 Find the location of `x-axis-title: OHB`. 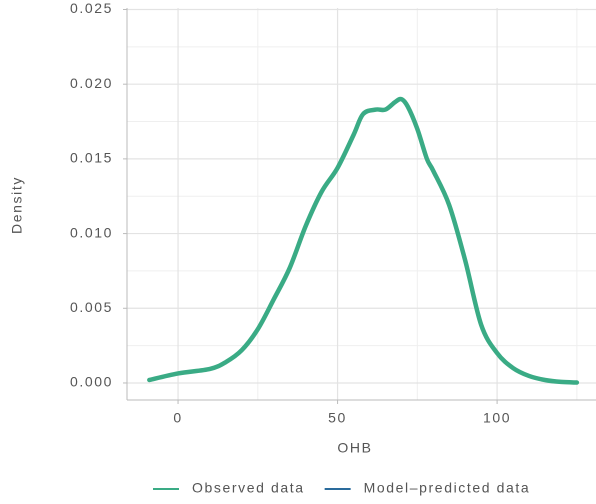

x-axis-title: OHB is located at coordinates (354, 448).